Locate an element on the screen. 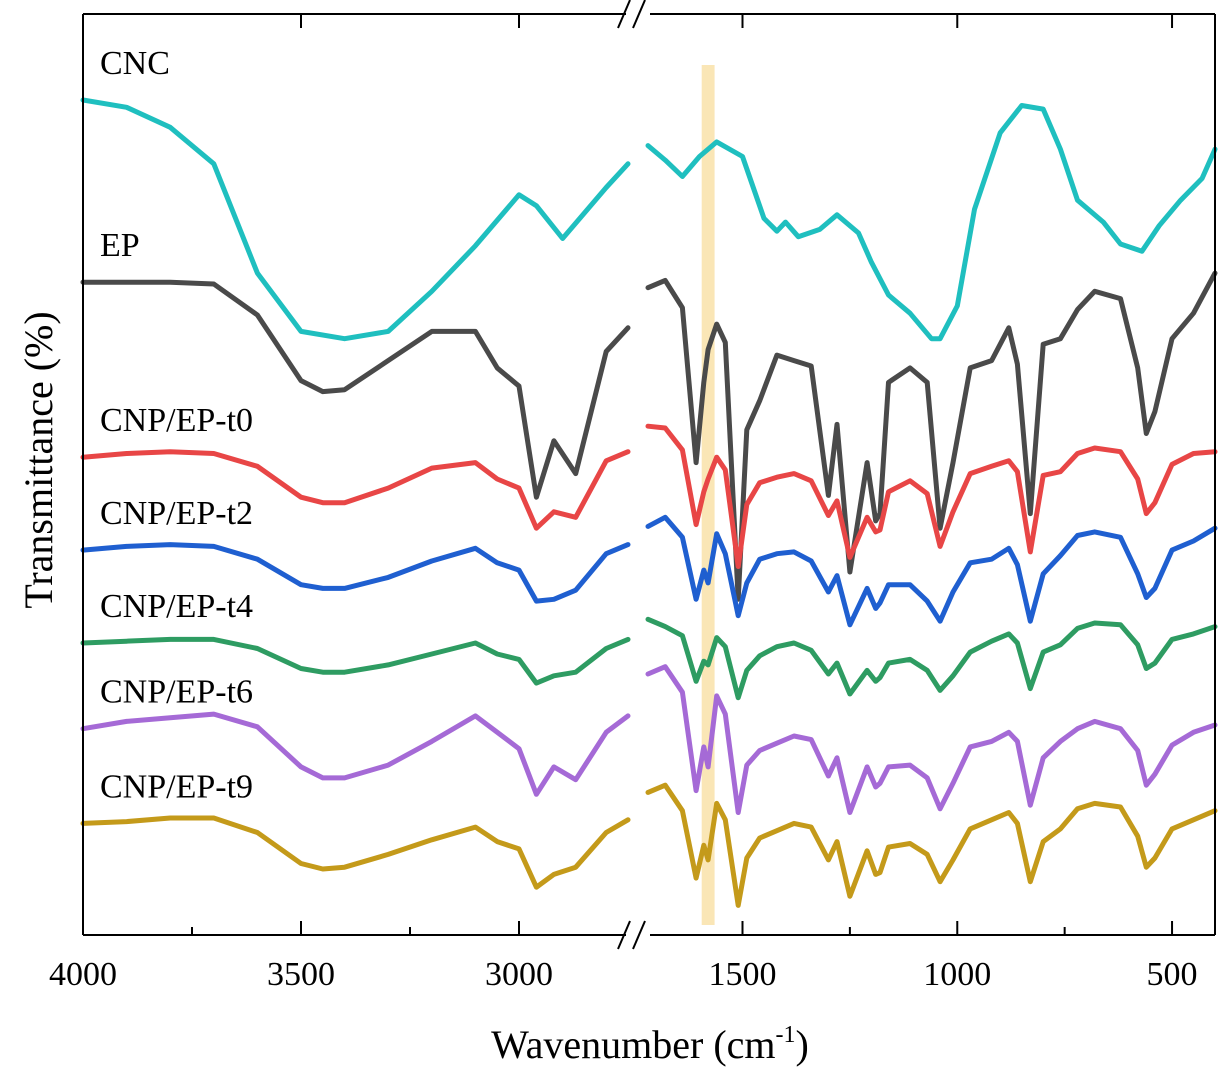 The width and height of the screenshot is (1219, 1078). y-axis-title: Transmittance (%) is located at coordinates (38, 459).